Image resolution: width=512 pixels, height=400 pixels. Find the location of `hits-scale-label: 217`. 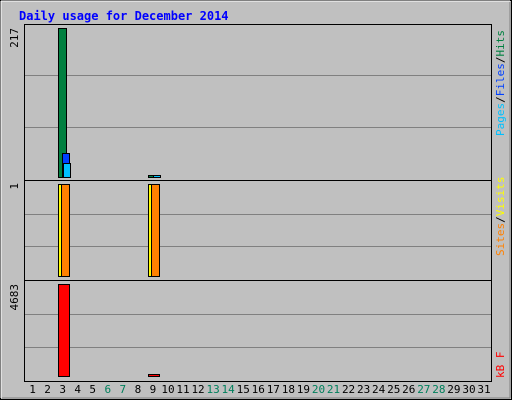

hits-scale-label: 217 is located at coordinates (14, 38).